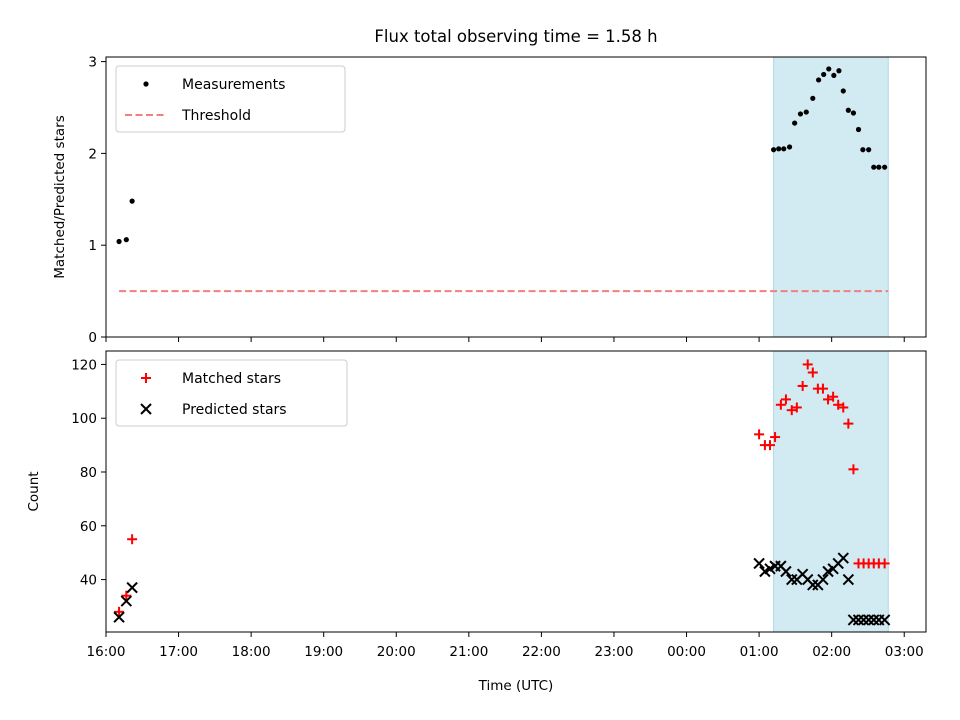 The image size is (960, 720). I want to click on legend-label: Threshold, so click(216, 116).